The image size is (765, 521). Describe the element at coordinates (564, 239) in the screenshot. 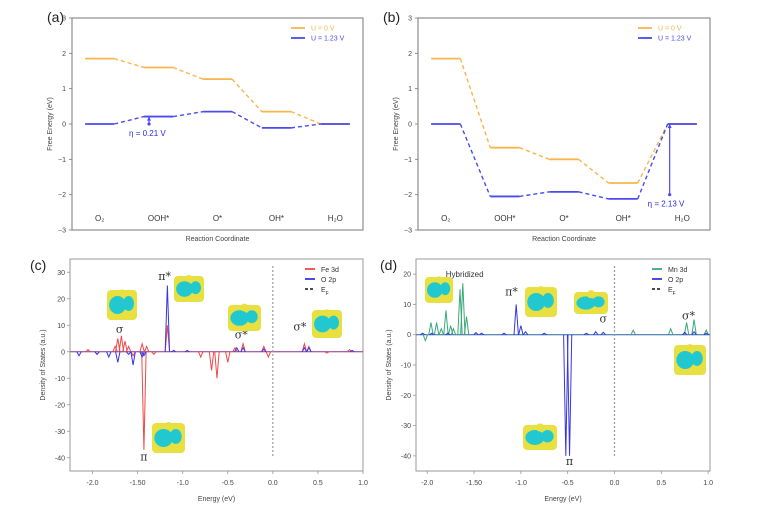

I see `x-axis-label: Reaction Coordinate` at that location.